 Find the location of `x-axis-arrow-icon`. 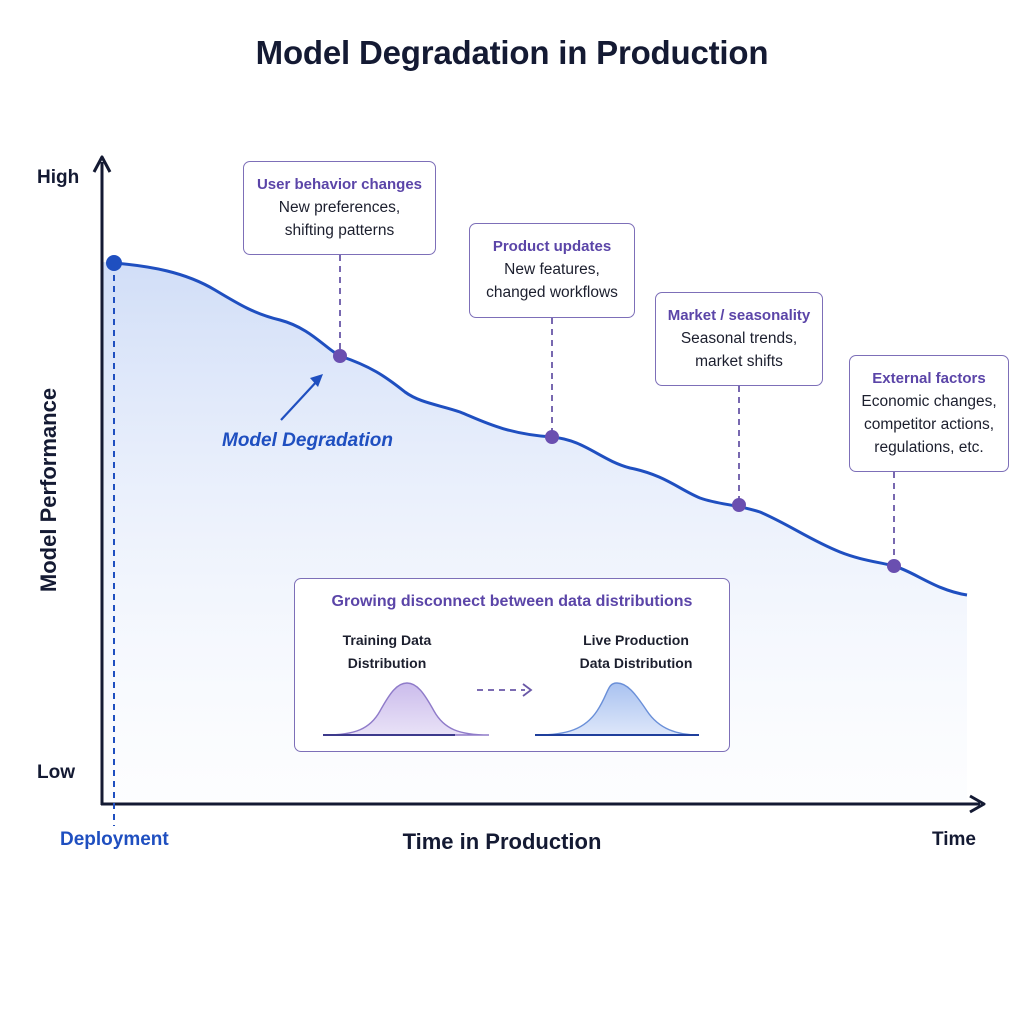

x-axis-arrow-icon is located at coordinates (977, 804).